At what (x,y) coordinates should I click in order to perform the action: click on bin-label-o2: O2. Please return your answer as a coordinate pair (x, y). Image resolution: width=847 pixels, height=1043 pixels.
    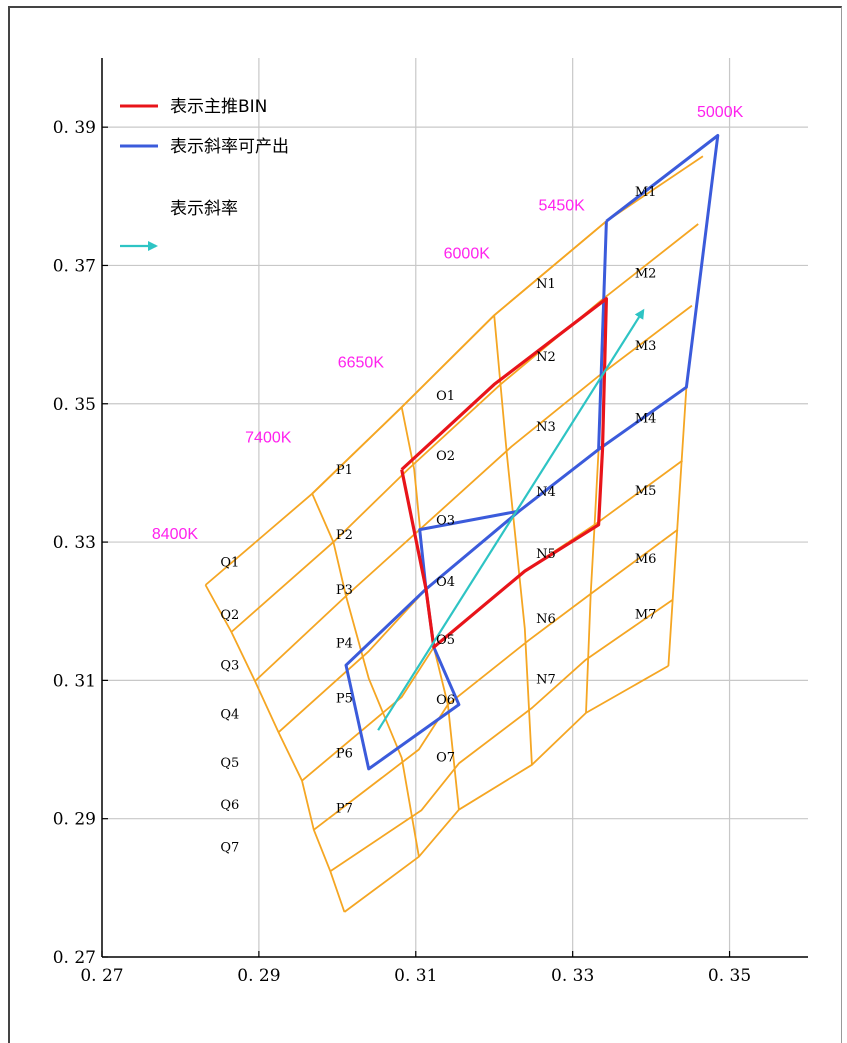
    Looking at the image, I should click on (445, 456).